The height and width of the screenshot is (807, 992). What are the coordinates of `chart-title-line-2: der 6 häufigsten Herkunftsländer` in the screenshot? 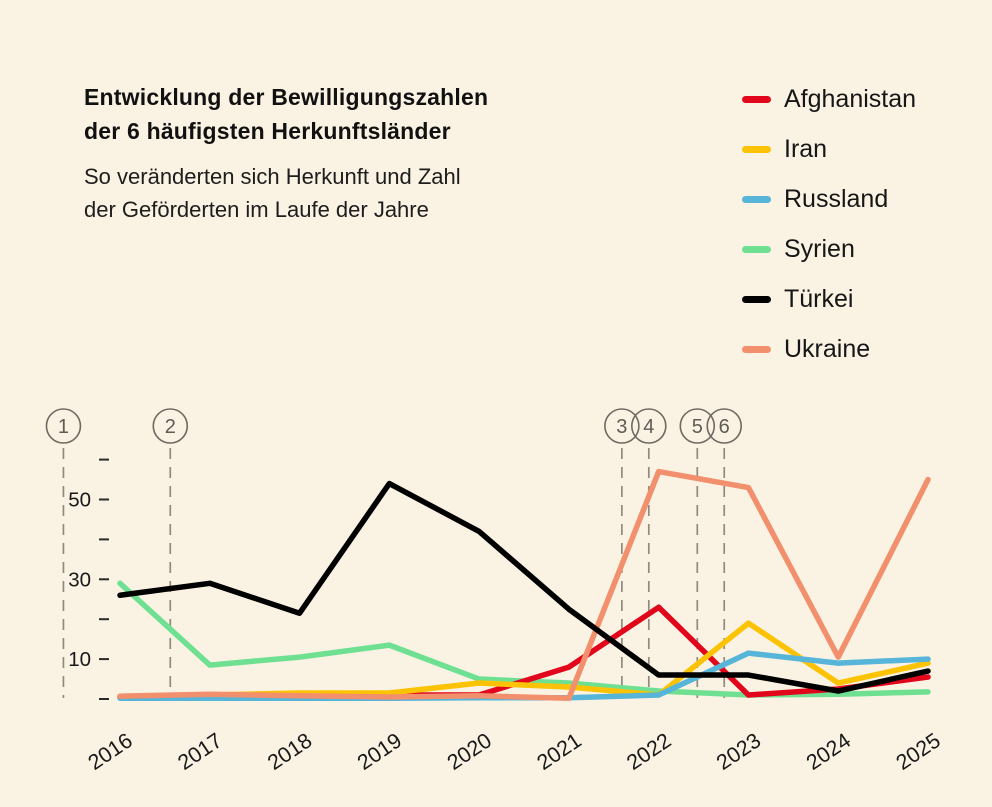 It's located at (267, 131).